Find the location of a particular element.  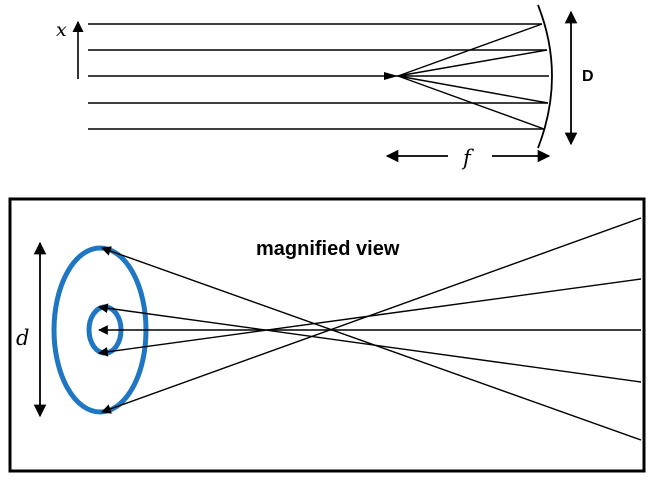

curved-mirror is located at coordinates (545, 76).